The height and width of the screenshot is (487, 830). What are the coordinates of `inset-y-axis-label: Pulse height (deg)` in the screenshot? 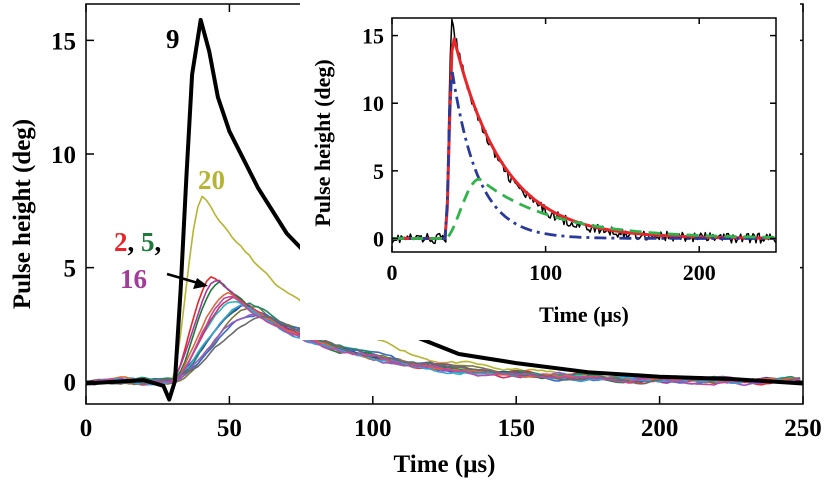 It's located at (322, 142).